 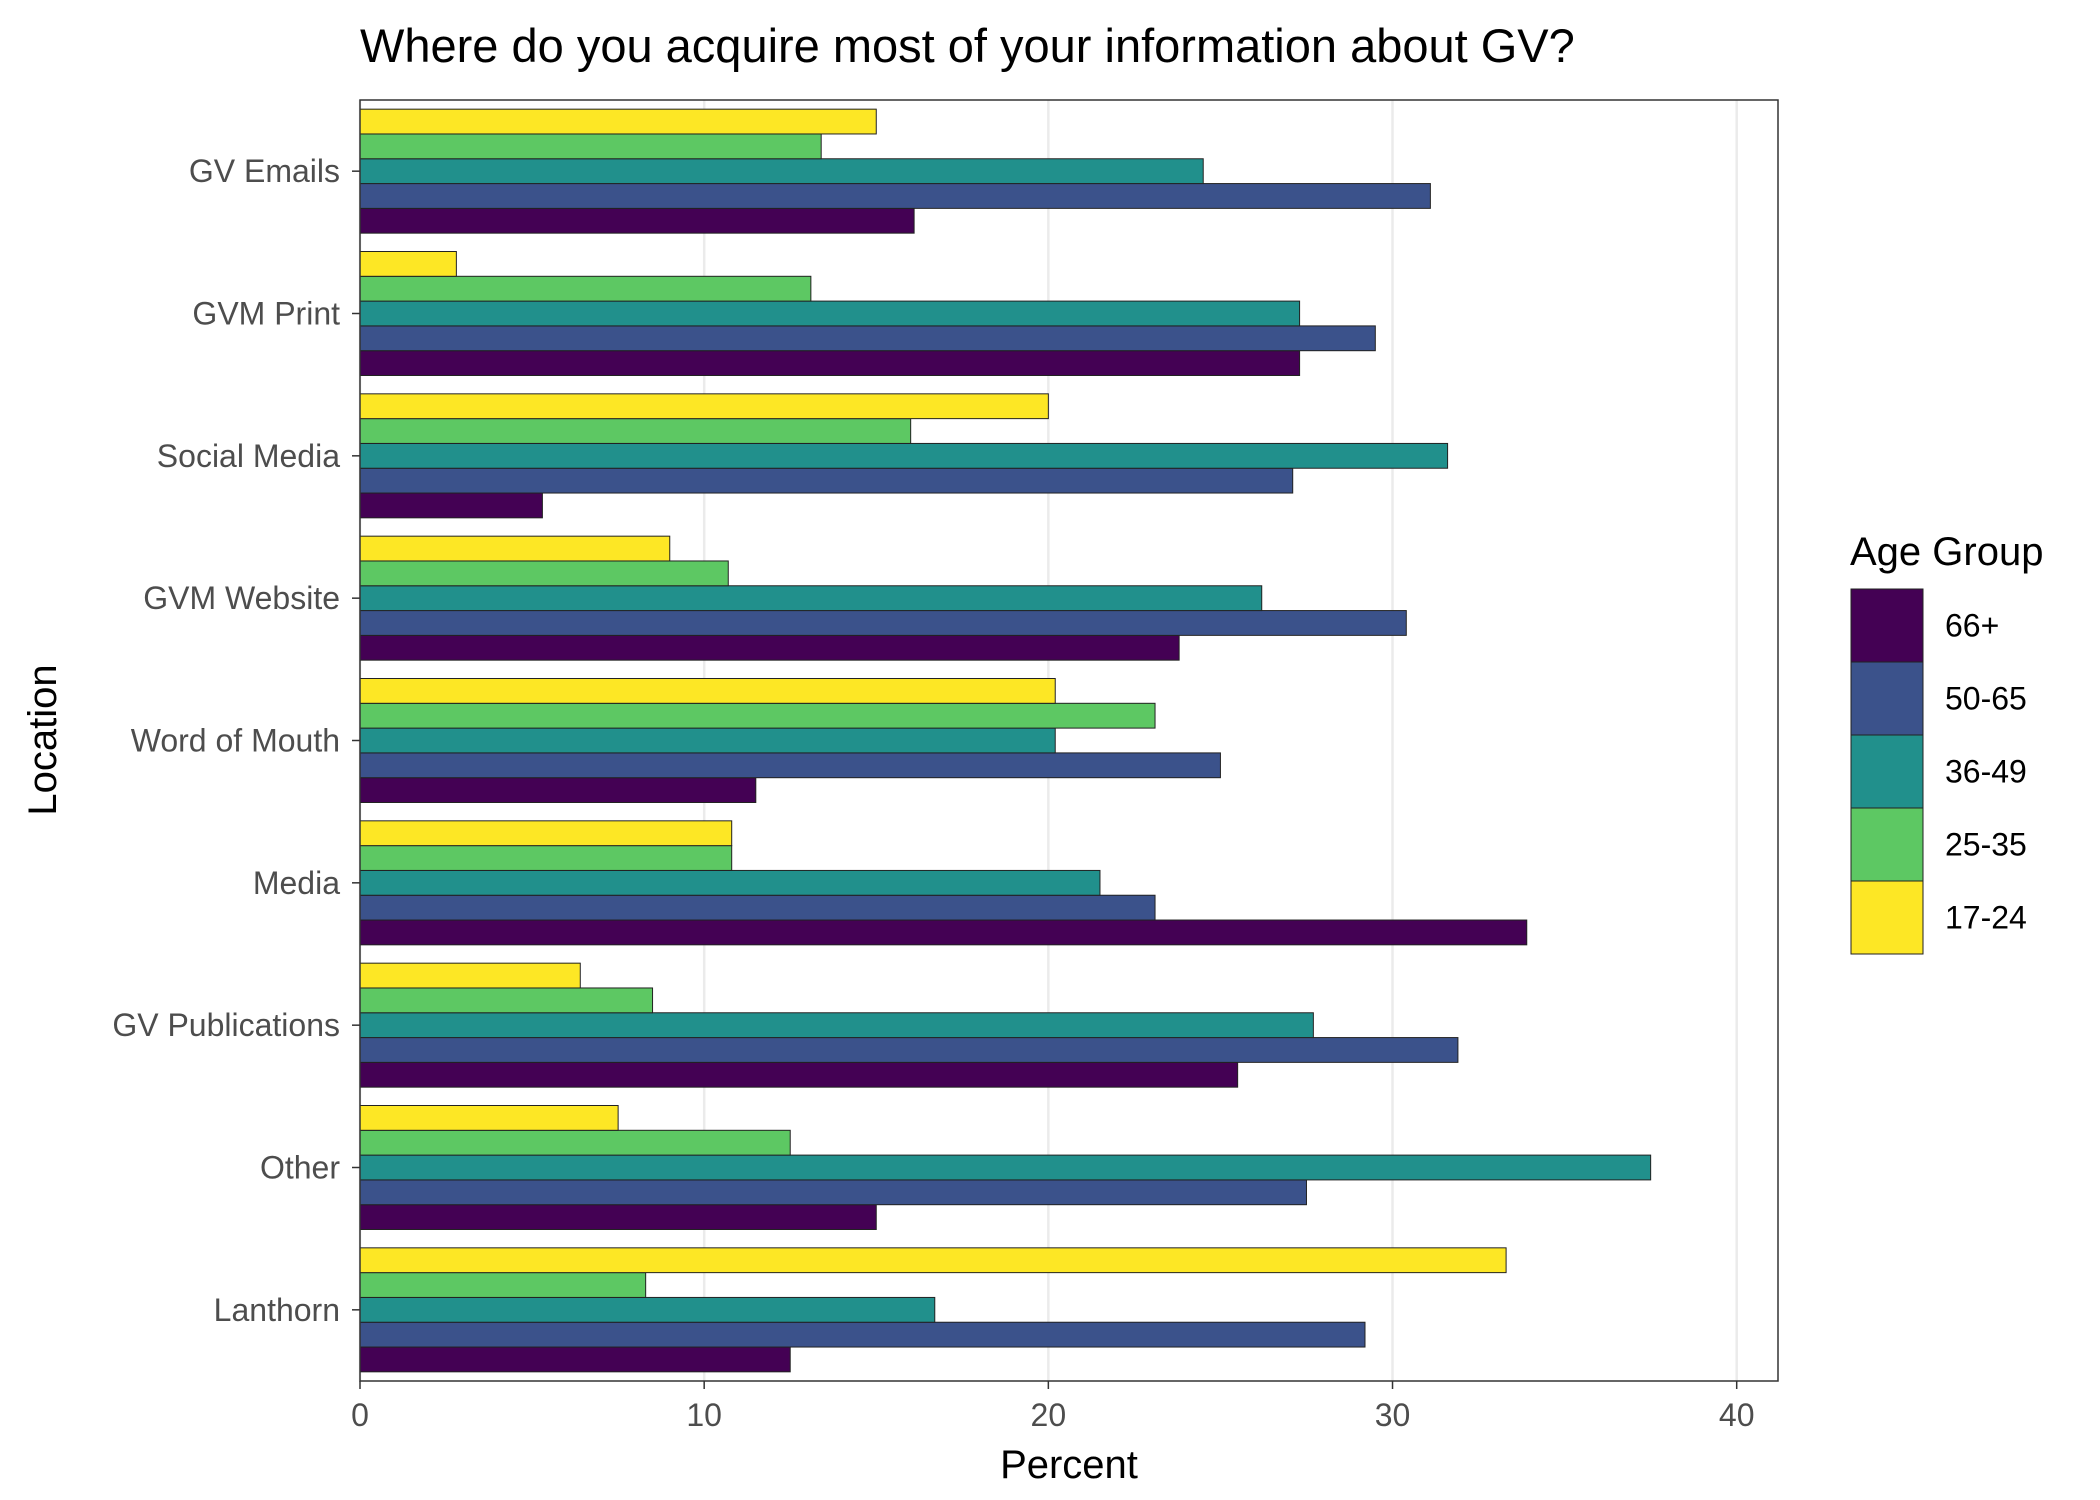 I want to click on legend-label: 36-49, so click(x=1986, y=772).